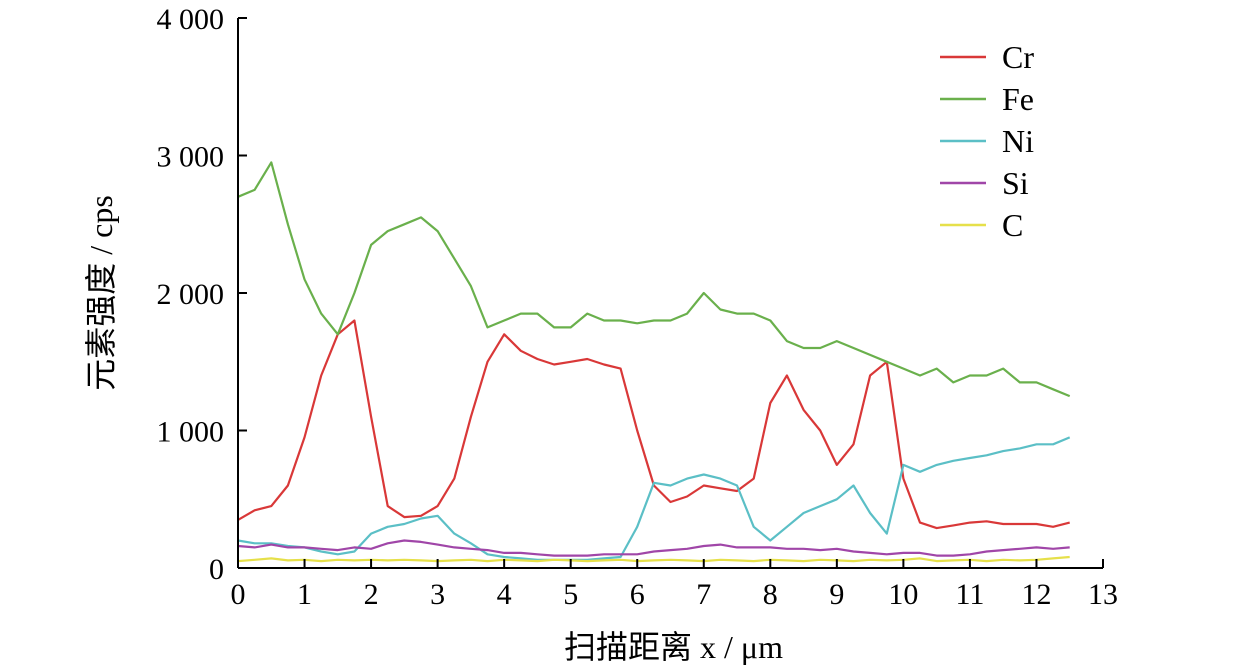 The image size is (1259, 670). Describe the element at coordinates (216, 569) in the screenshot. I see `y-tick-label: 0` at that location.